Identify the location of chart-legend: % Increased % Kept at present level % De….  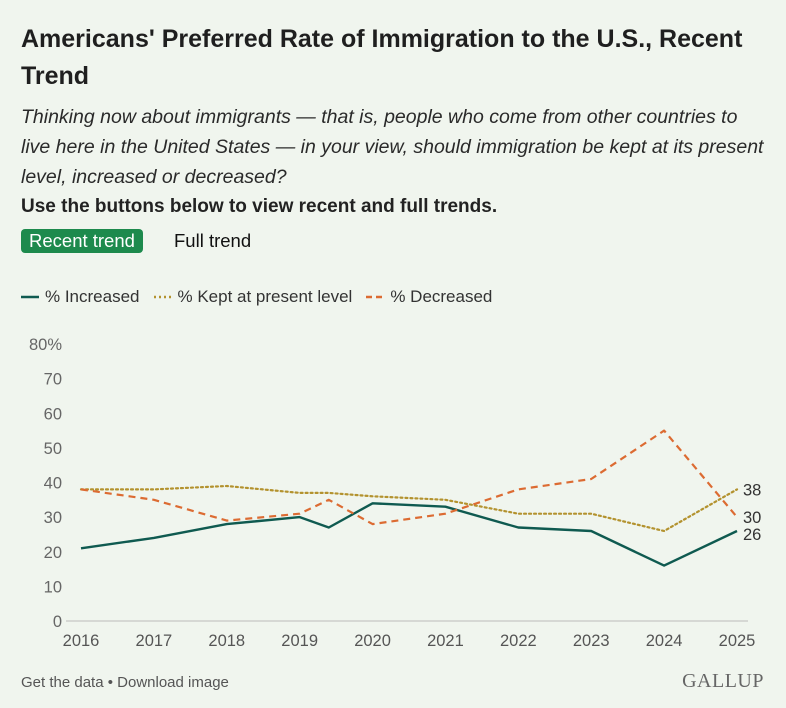
(263, 297).